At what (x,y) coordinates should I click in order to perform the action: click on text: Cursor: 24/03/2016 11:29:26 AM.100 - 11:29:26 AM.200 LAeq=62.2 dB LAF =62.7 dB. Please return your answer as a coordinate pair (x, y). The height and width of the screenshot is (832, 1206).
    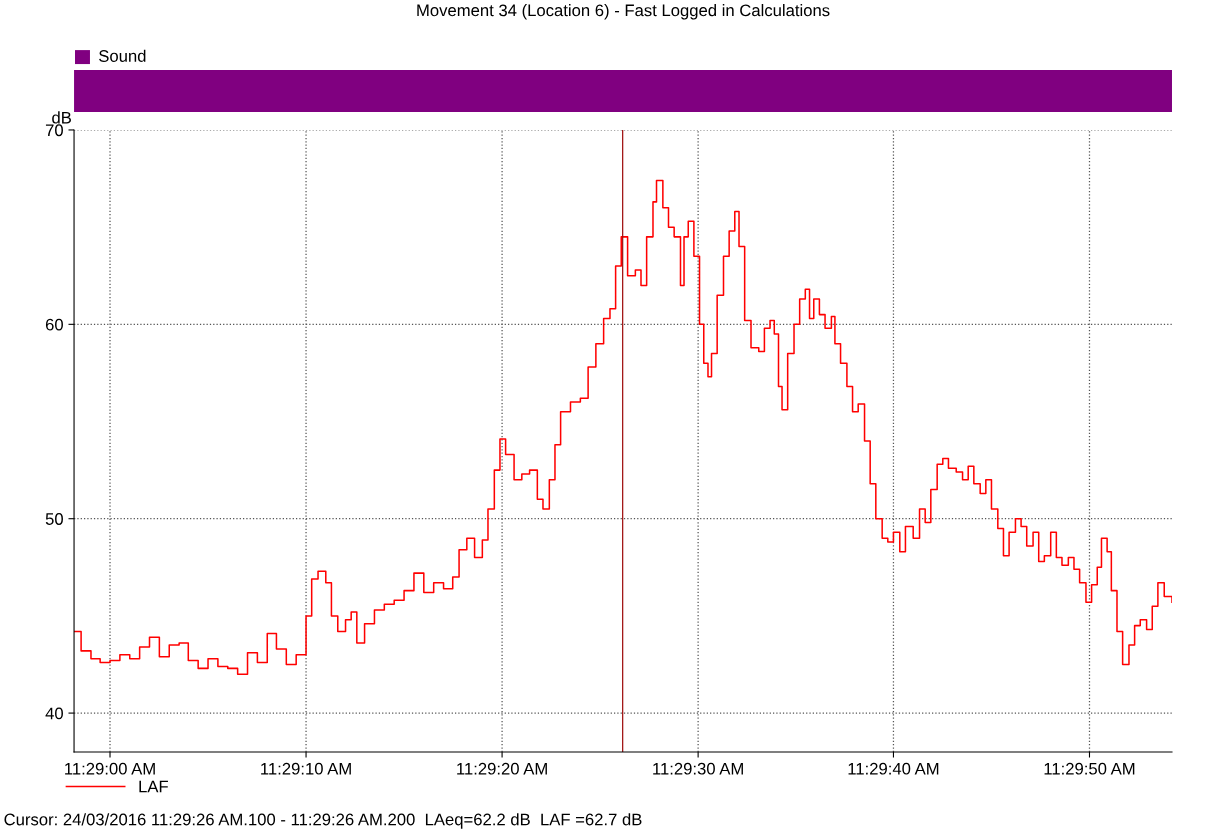
    Looking at the image, I should click on (323, 821).